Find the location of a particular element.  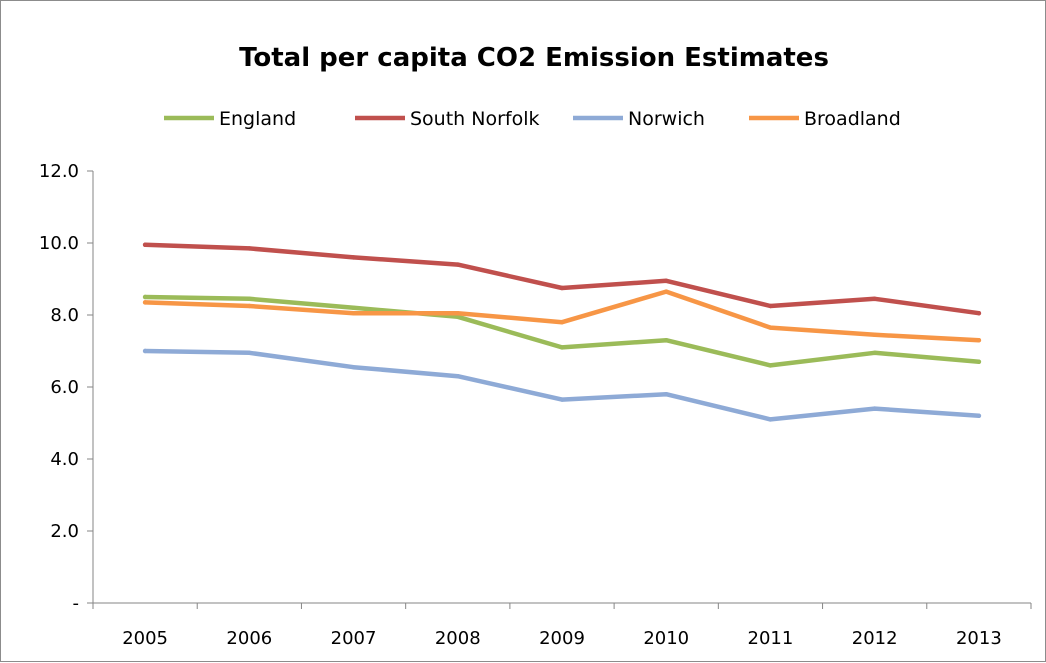

x-tick-label: 2007 is located at coordinates (354, 638).